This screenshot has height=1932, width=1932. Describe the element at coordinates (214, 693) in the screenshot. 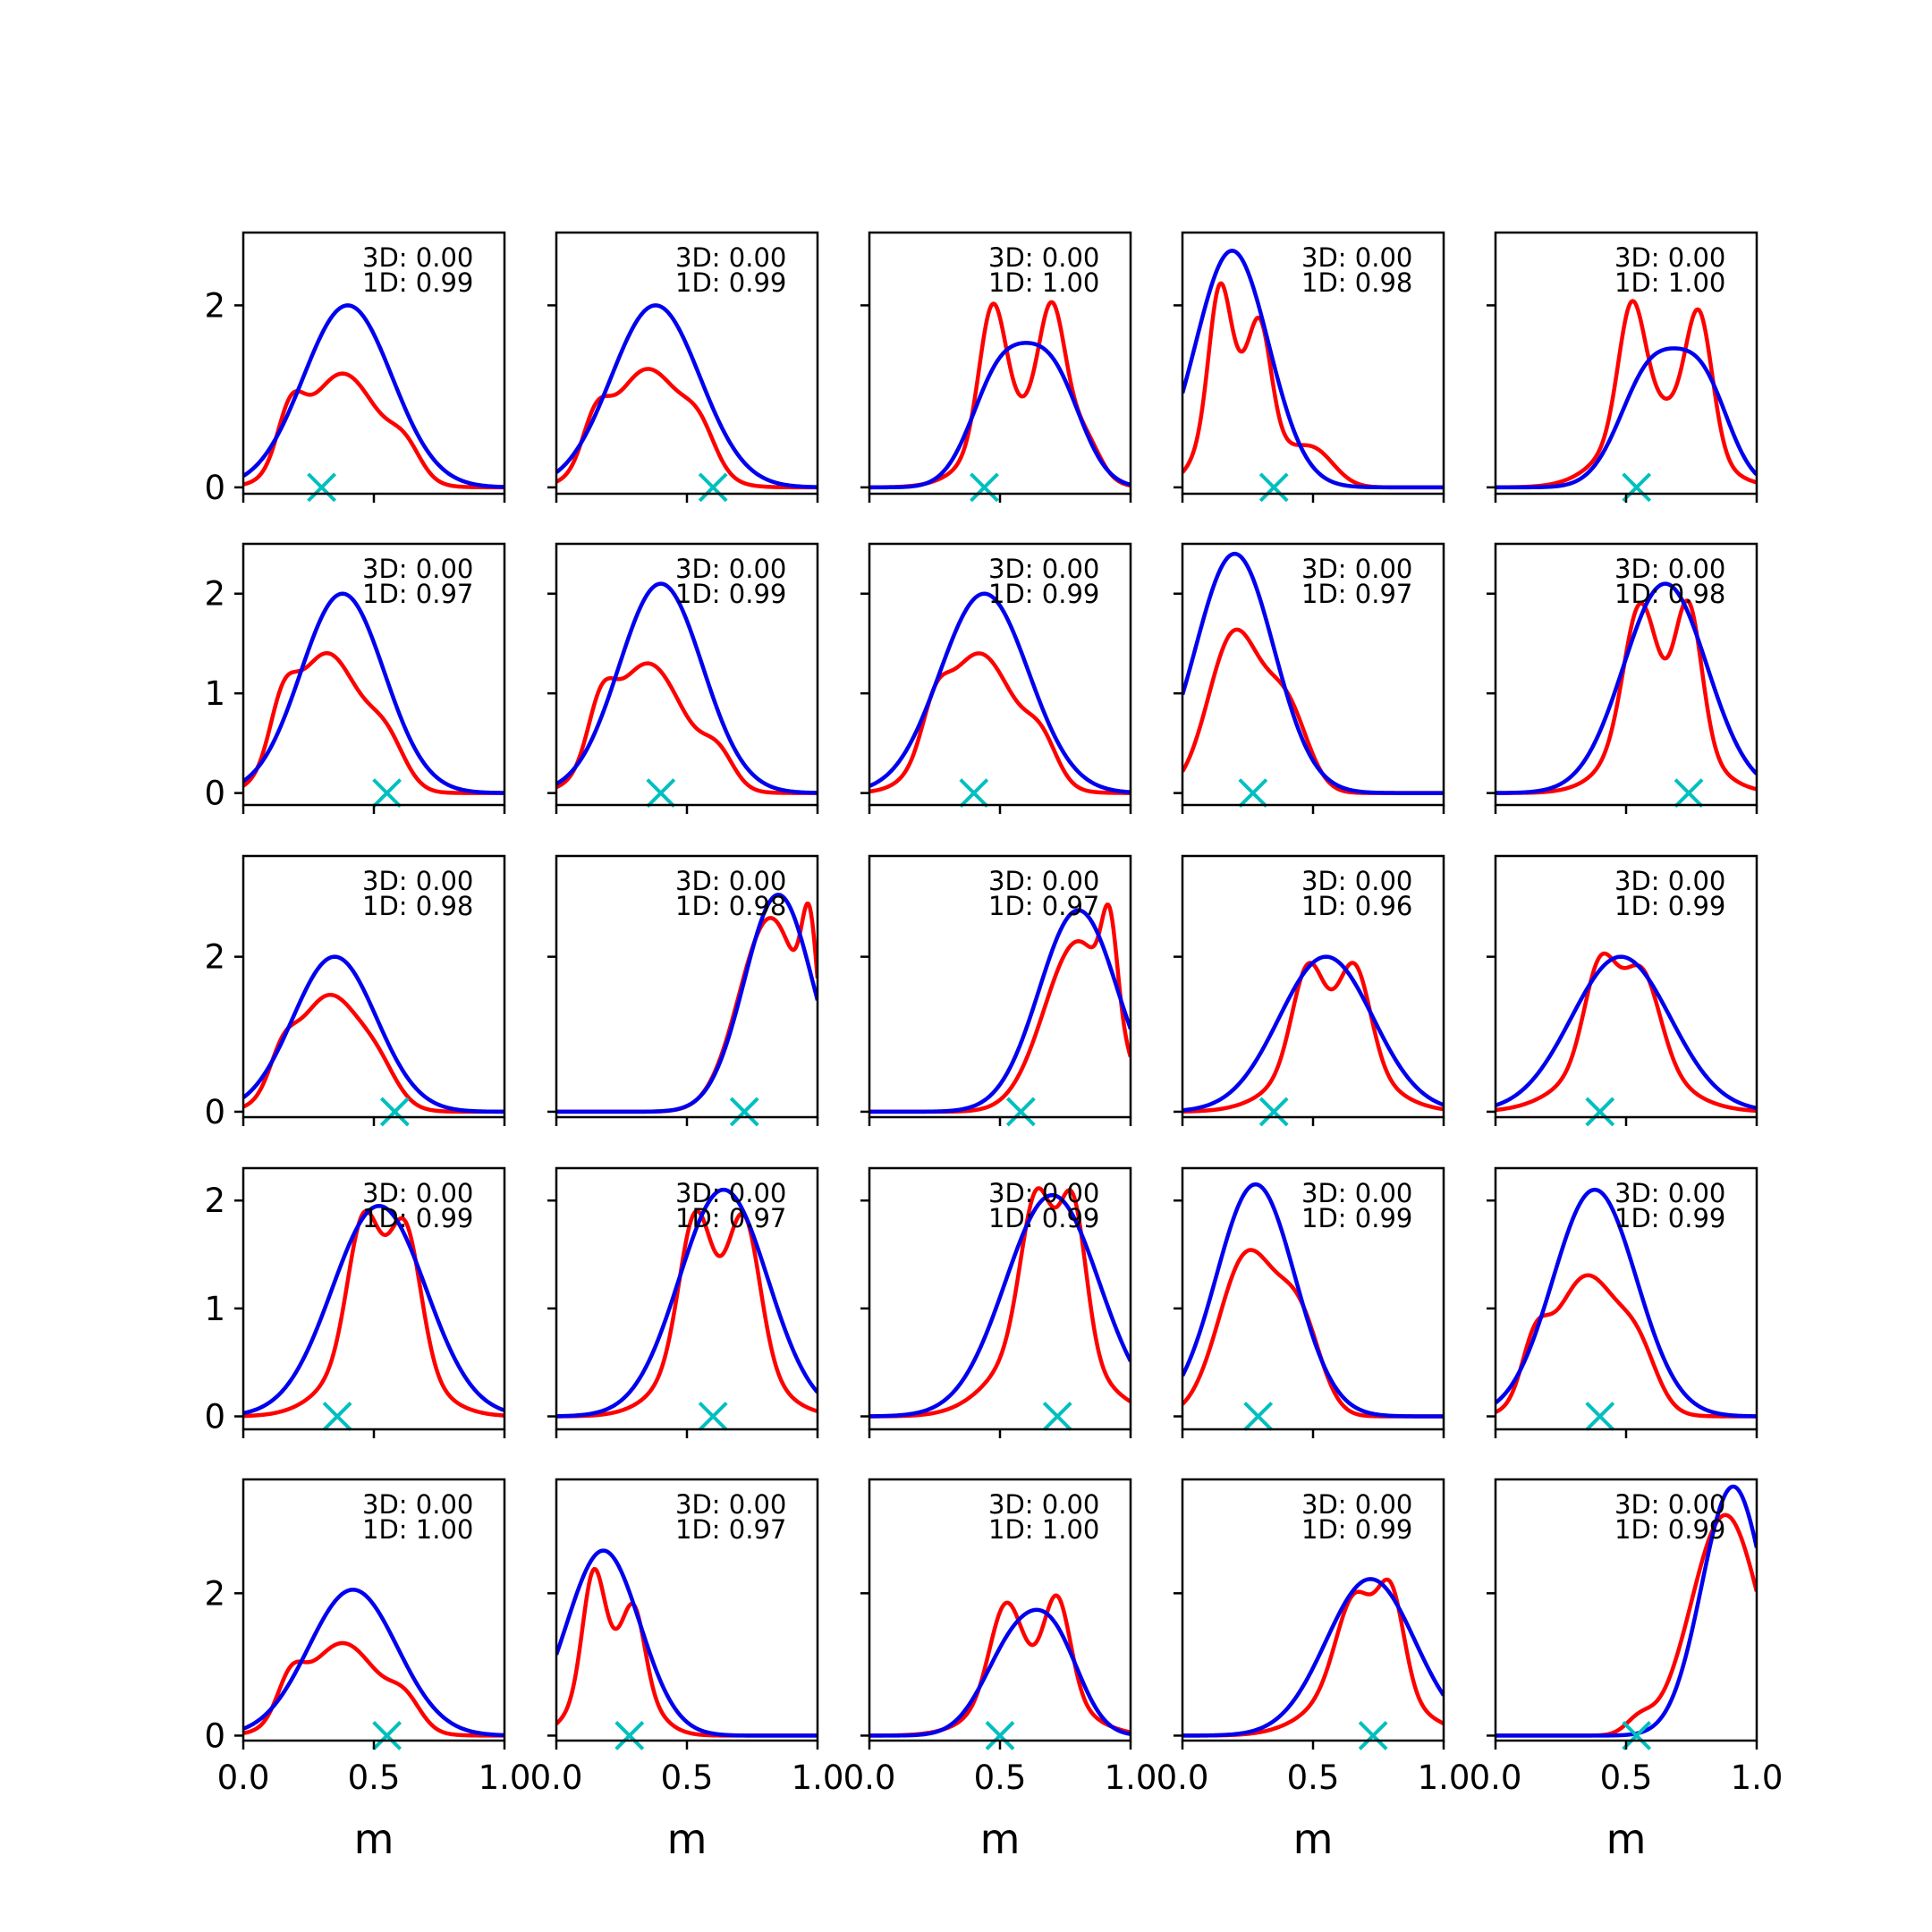

I see `y-tick-label: 1` at that location.